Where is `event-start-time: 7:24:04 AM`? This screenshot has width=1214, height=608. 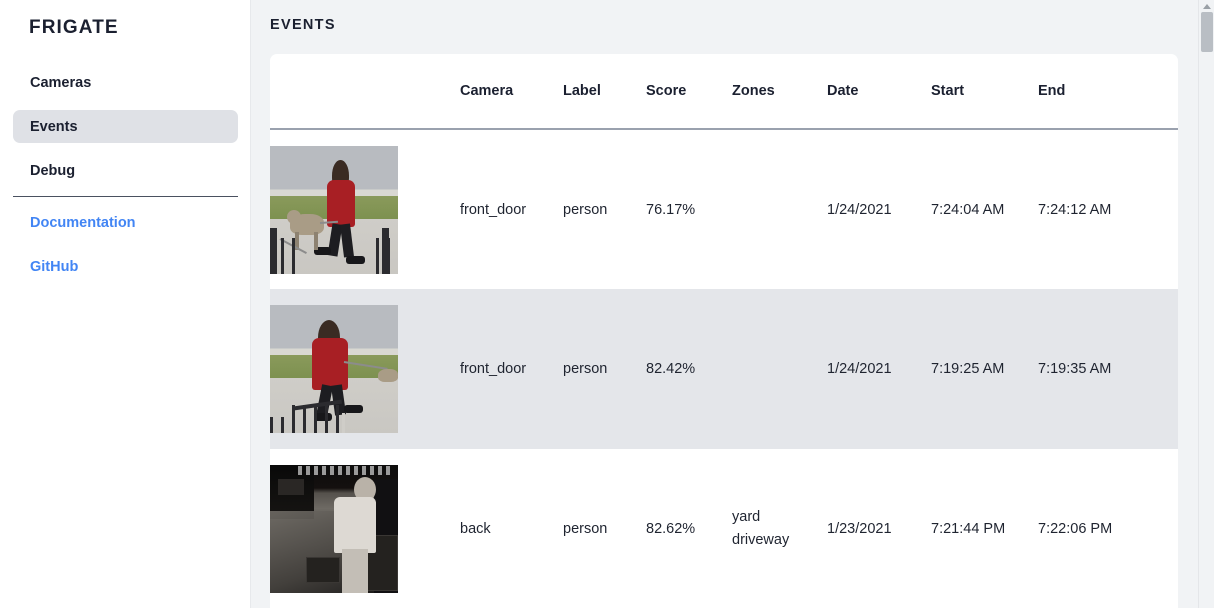 event-start-time: 7:24:04 AM is located at coordinates (968, 209).